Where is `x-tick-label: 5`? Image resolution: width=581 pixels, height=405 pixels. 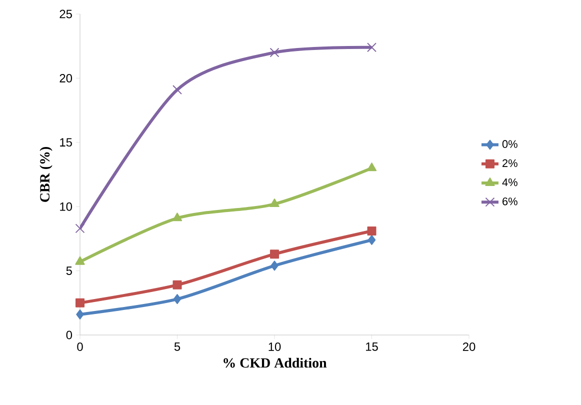 x-tick-label: 5 is located at coordinates (177, 346).